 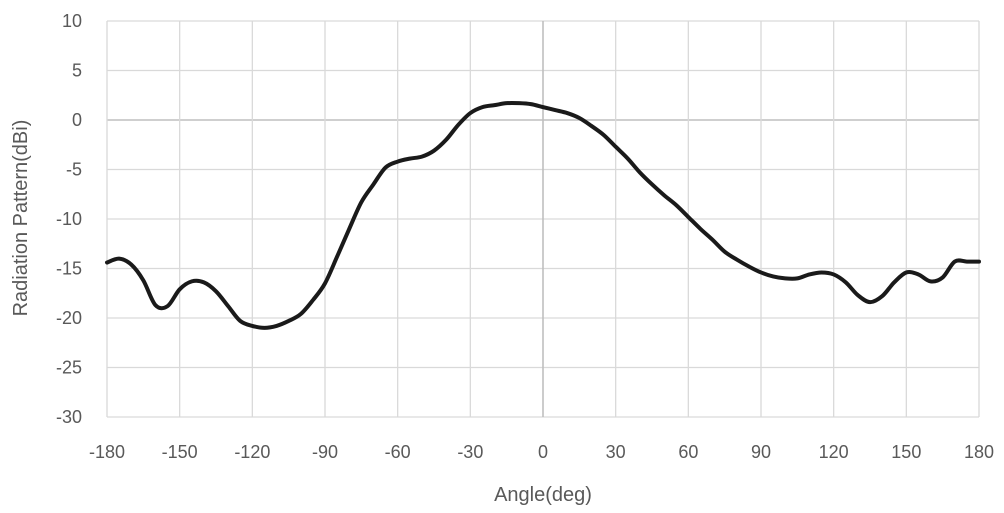 I want to click on x-tick-label: -60, so click(x=398, y=452).